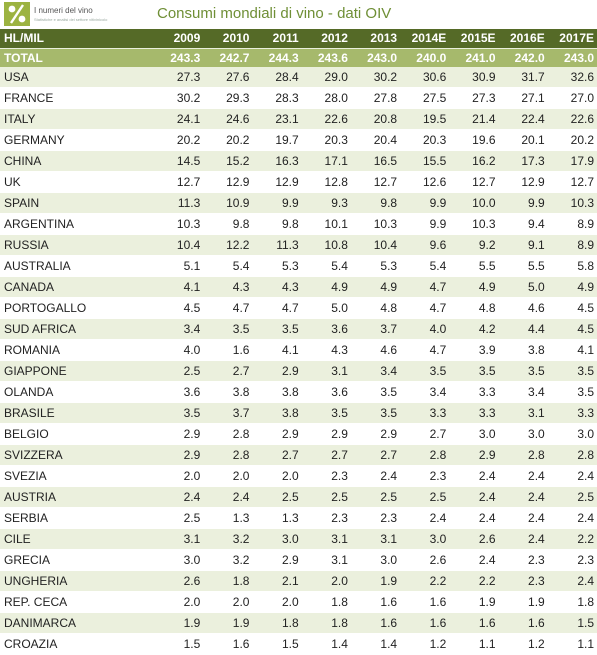 Image resolution: width=597 pixels, height=655 pixels. Describe the element at coordinates (77, 245) in the screenshot. I see `country-name: RUSSIA` at that location.